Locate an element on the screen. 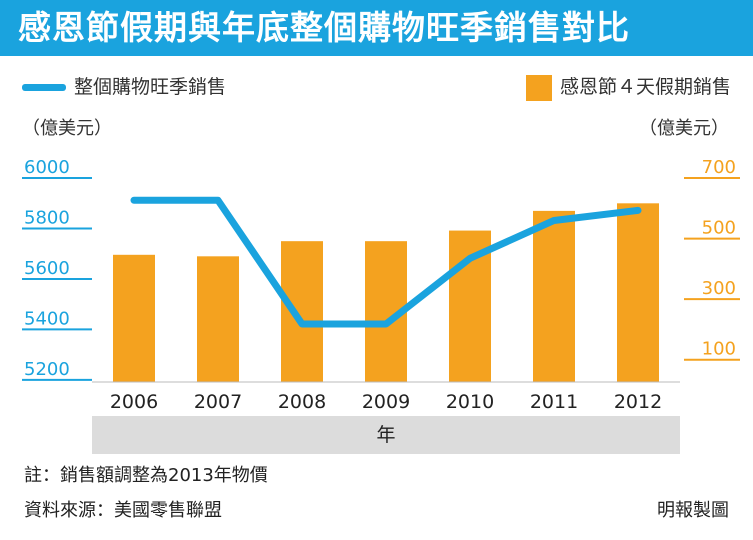  right-tick-label-100: 100 is located at coordinates (719, 349).